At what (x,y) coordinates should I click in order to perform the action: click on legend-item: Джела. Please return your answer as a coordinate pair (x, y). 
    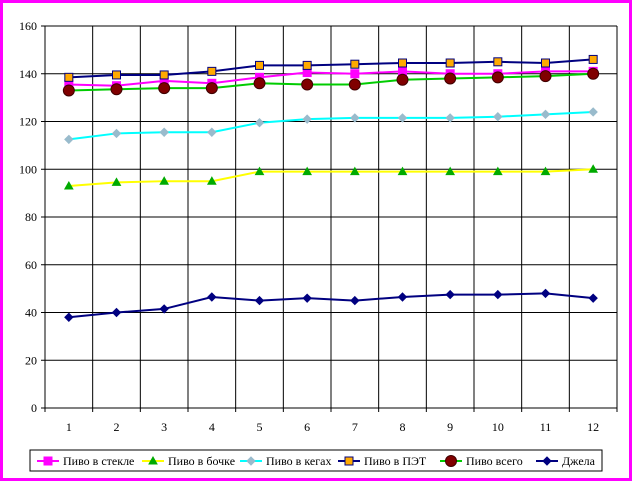
    Looking at the image, I should click on (566, 461).